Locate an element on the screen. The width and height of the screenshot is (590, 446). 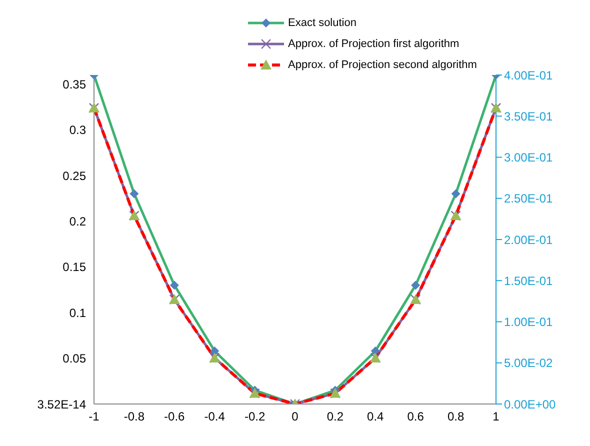
y2-tick-label: 2.50E-01 is located at coordinates (529, 199).